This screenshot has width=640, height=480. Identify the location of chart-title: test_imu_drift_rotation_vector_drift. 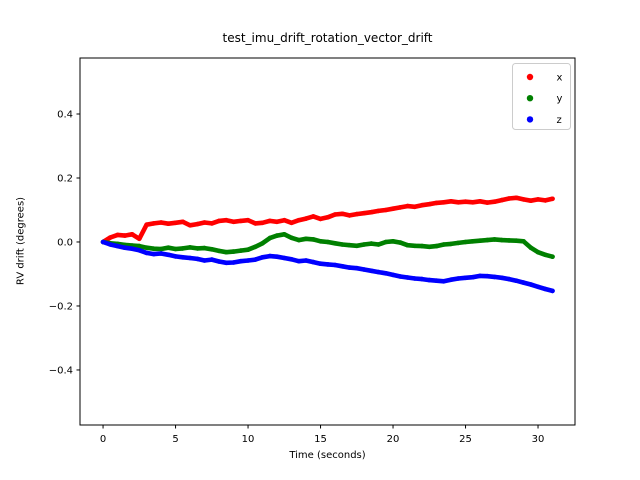
(327, 38).